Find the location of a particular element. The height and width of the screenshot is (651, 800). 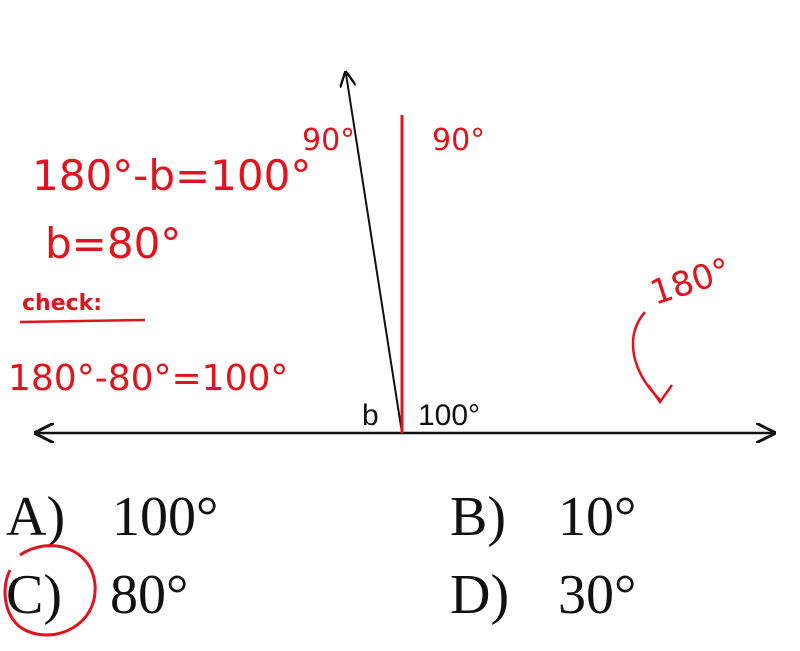

ray is located at coordinates (374, 254).